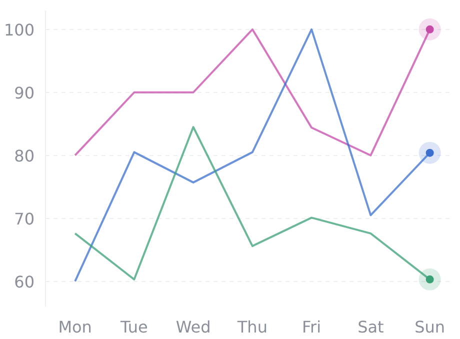  Describe the element at coordinates (371, 327) in the screenshot. I see `x-tick-label: Sat` at that location.